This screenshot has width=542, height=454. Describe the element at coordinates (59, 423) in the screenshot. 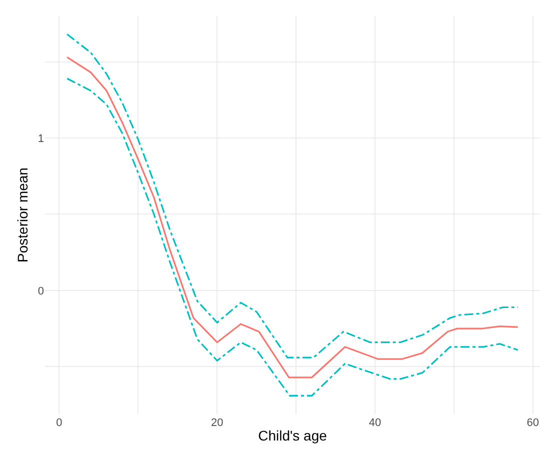

I see `x-tick-label: 0` at that location.